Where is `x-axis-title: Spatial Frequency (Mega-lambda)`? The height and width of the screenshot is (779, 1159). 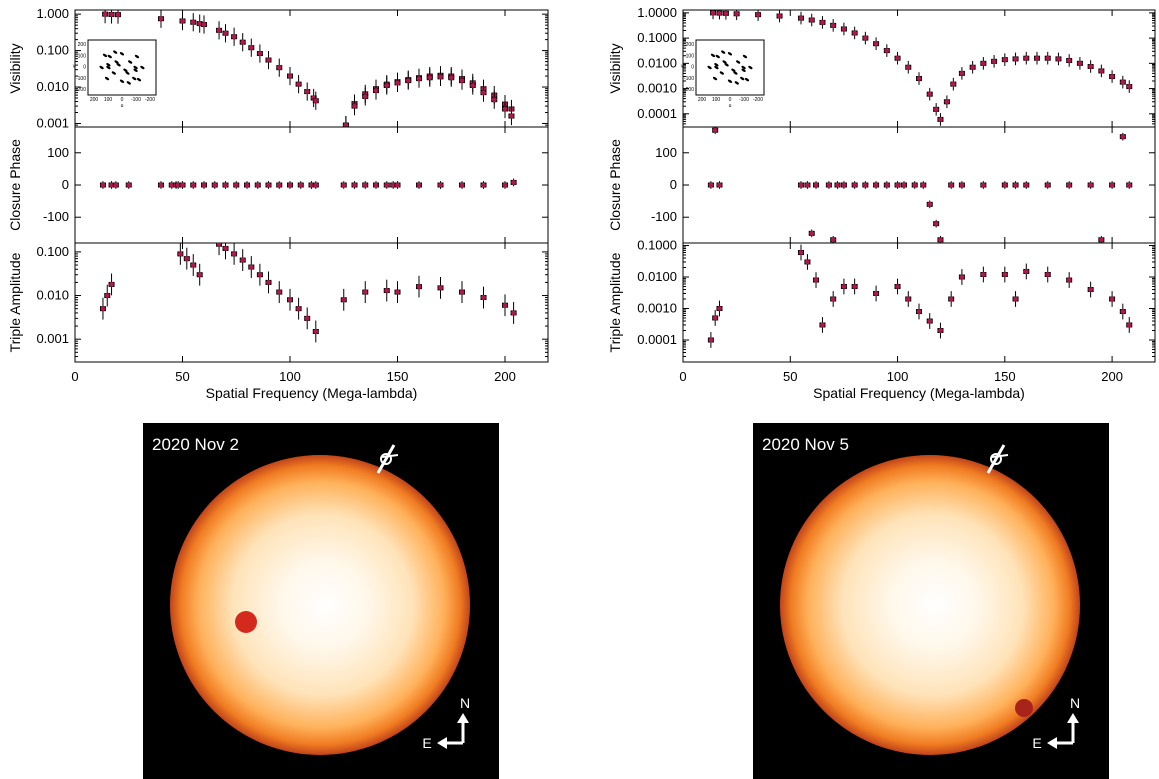 x-axis-title: Spatial Frequency (Mega-lambda) is located at coordinates (919, 393).